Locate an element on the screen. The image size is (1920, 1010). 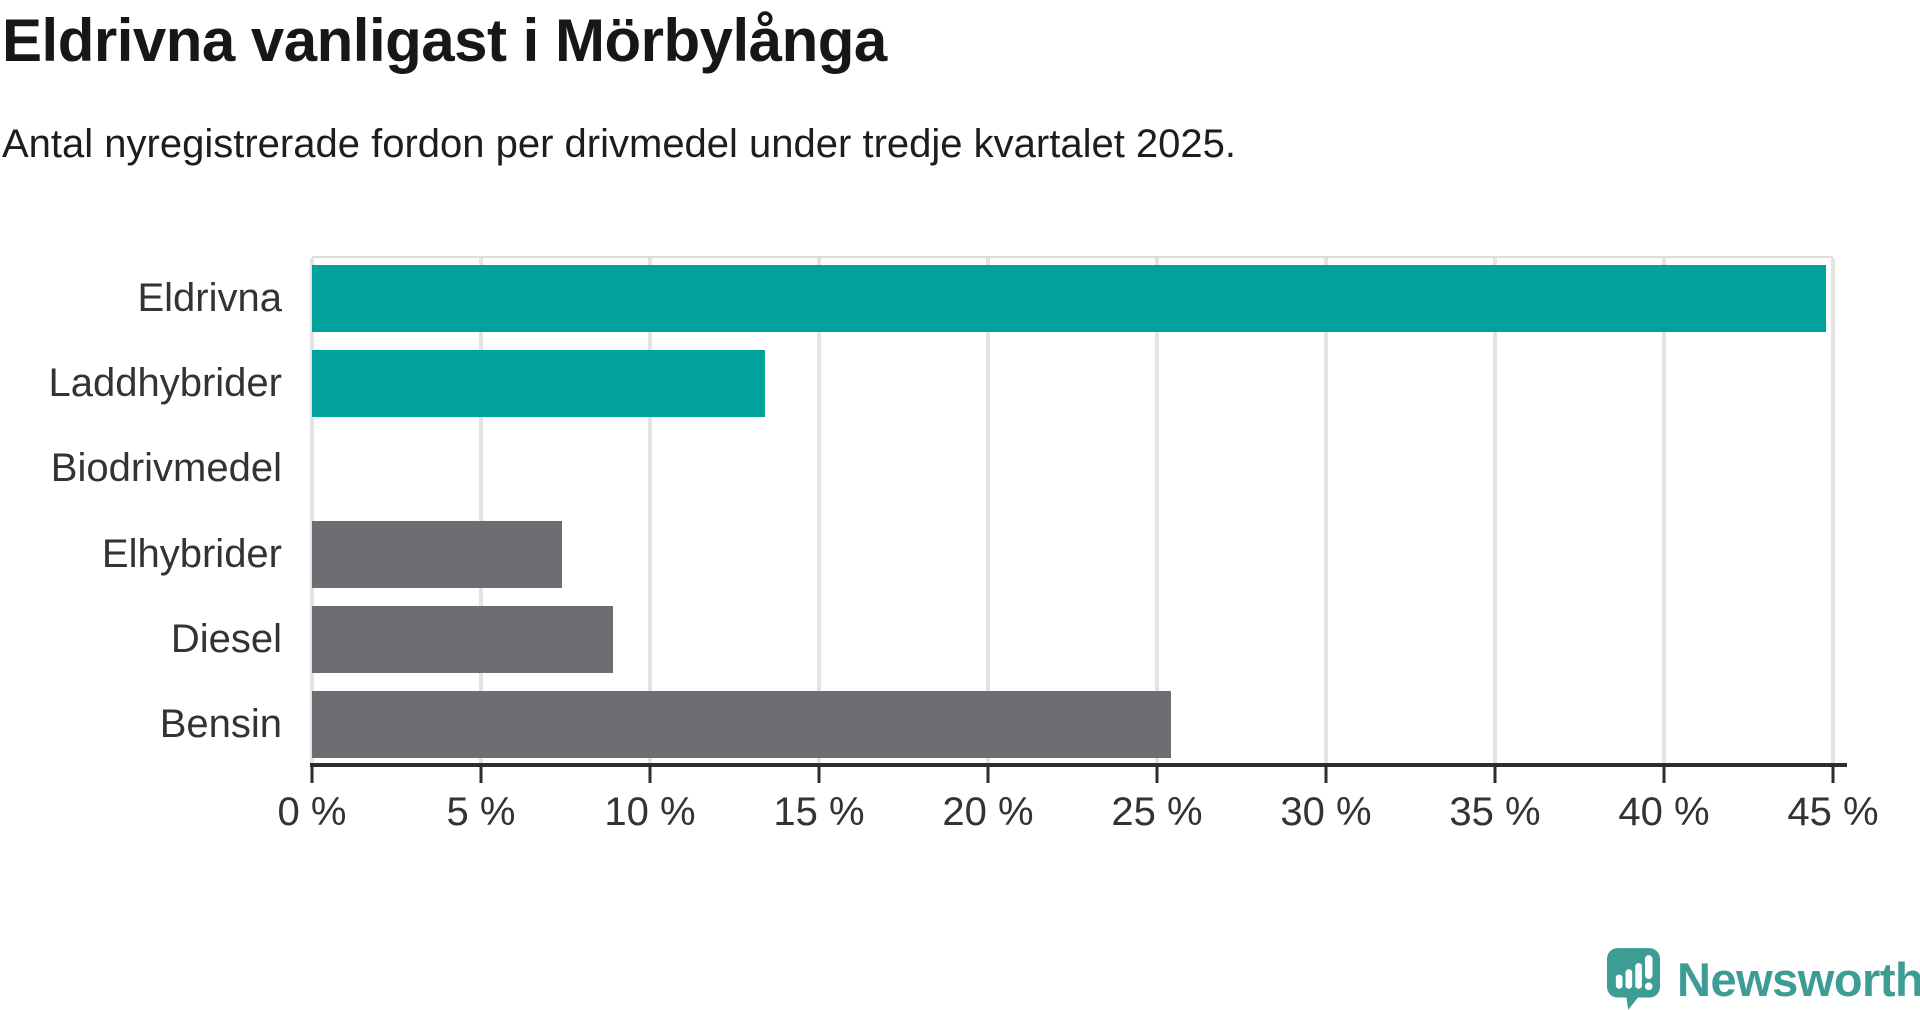
bar-diesel is located at coordinates (462, 639).